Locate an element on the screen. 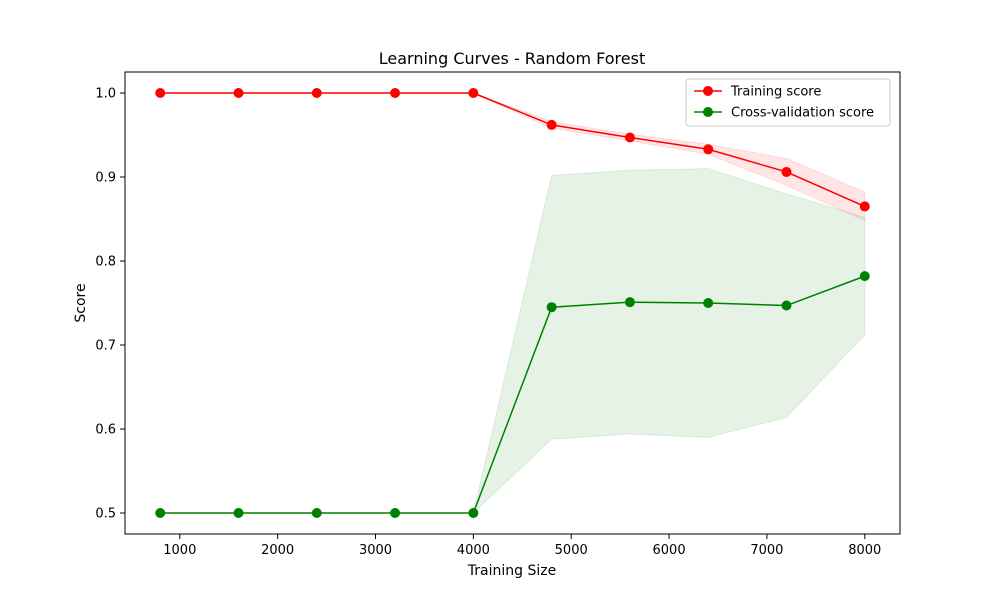  x-tick-label: 7000 is located at coordinates (766, 550).